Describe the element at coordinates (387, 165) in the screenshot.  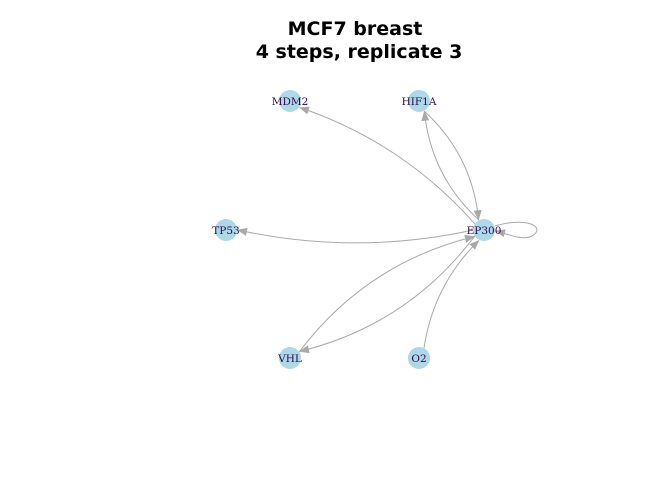
I see `edge-ep300-to-mdm2` at that location.